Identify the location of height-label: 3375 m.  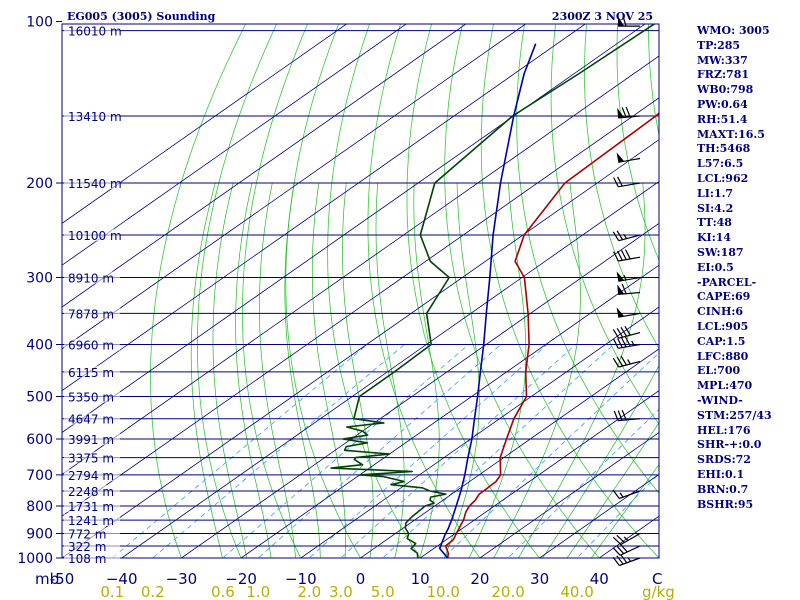
(91, 459).